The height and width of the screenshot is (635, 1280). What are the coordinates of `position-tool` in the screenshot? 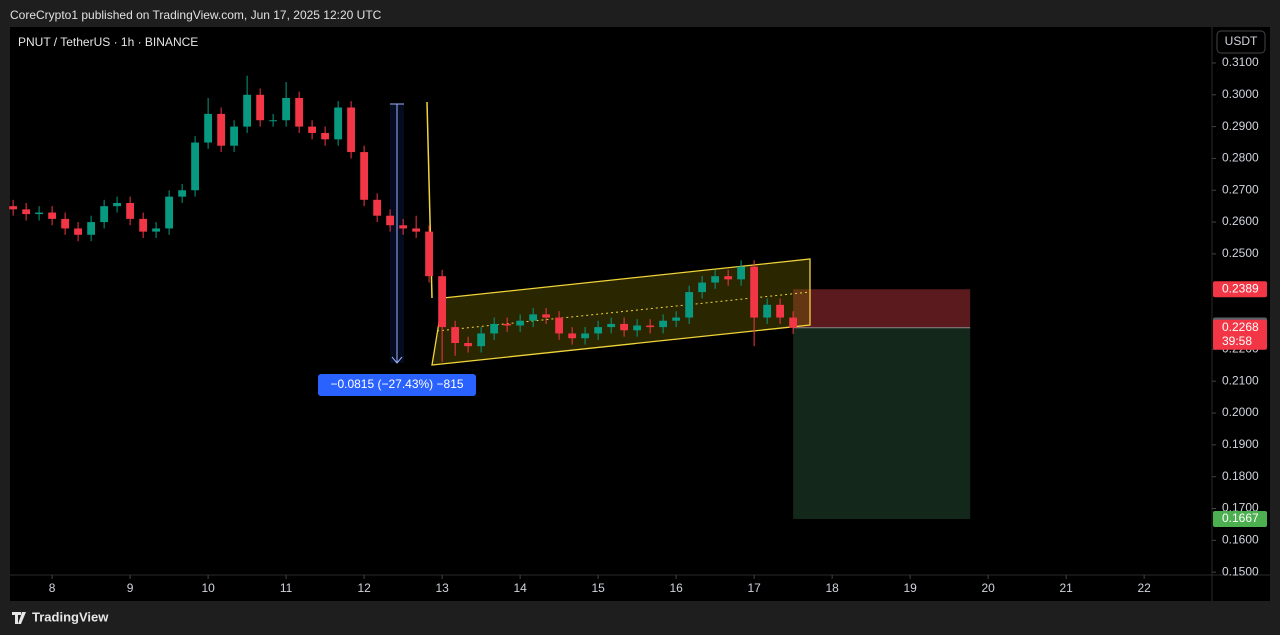 It's located at (882, 404).